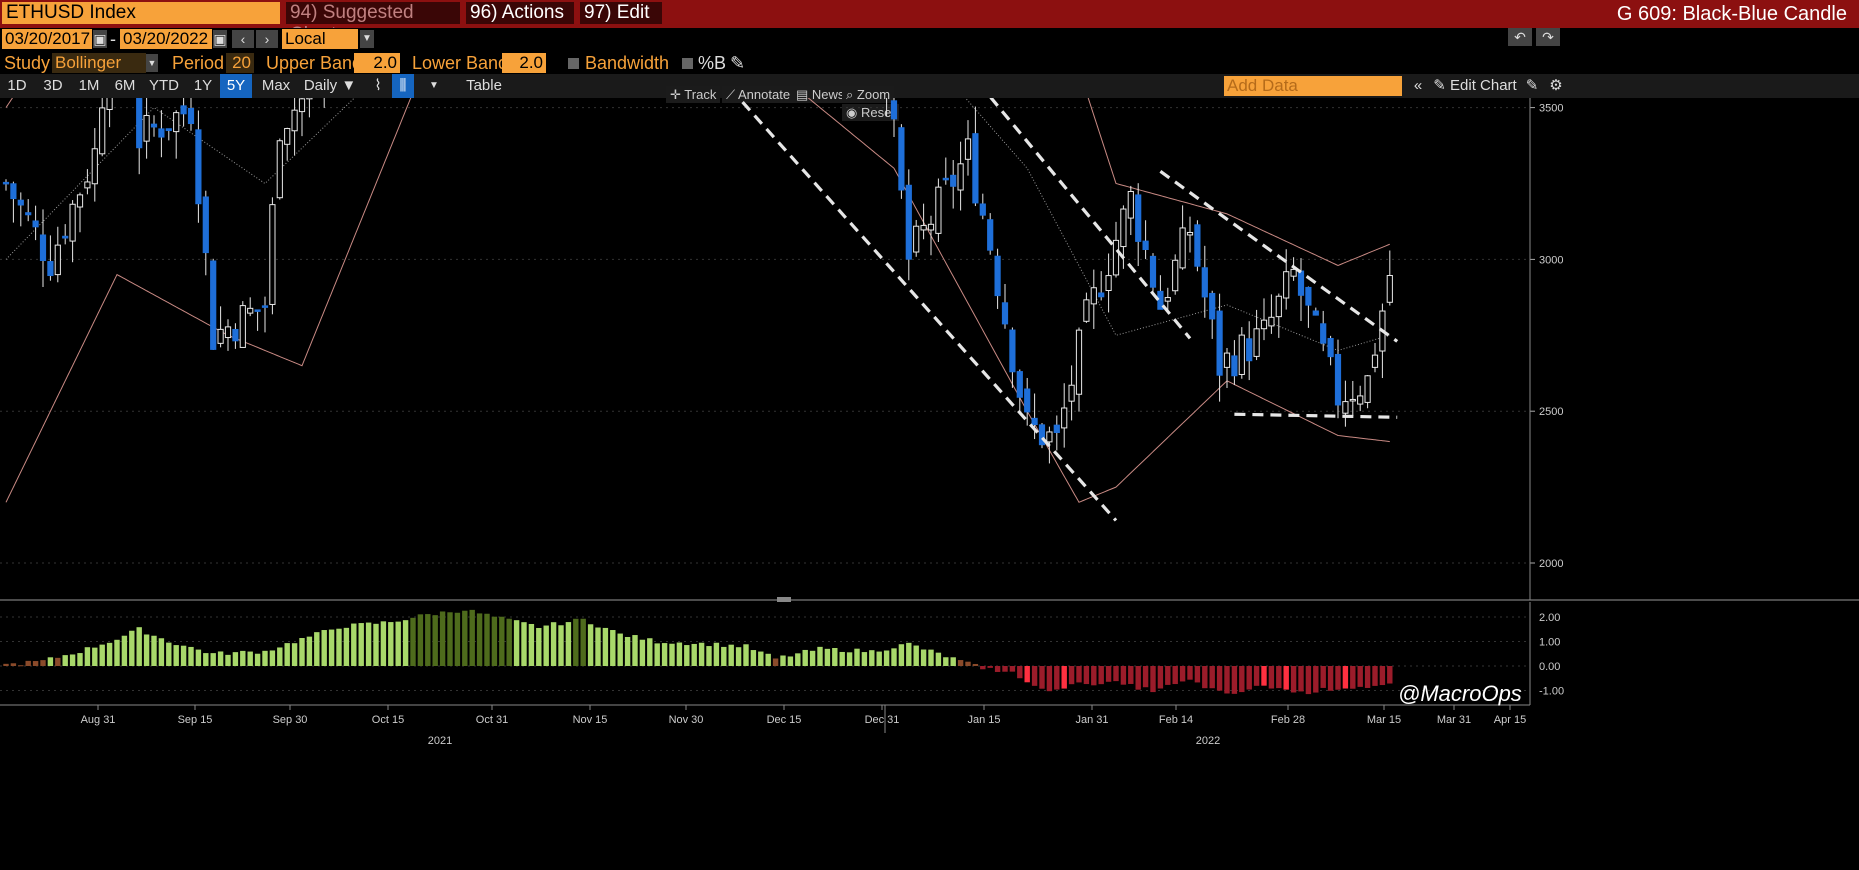 The image size is (1859, 870). I want to click on range-1y: 1Y, so click(203, 85).